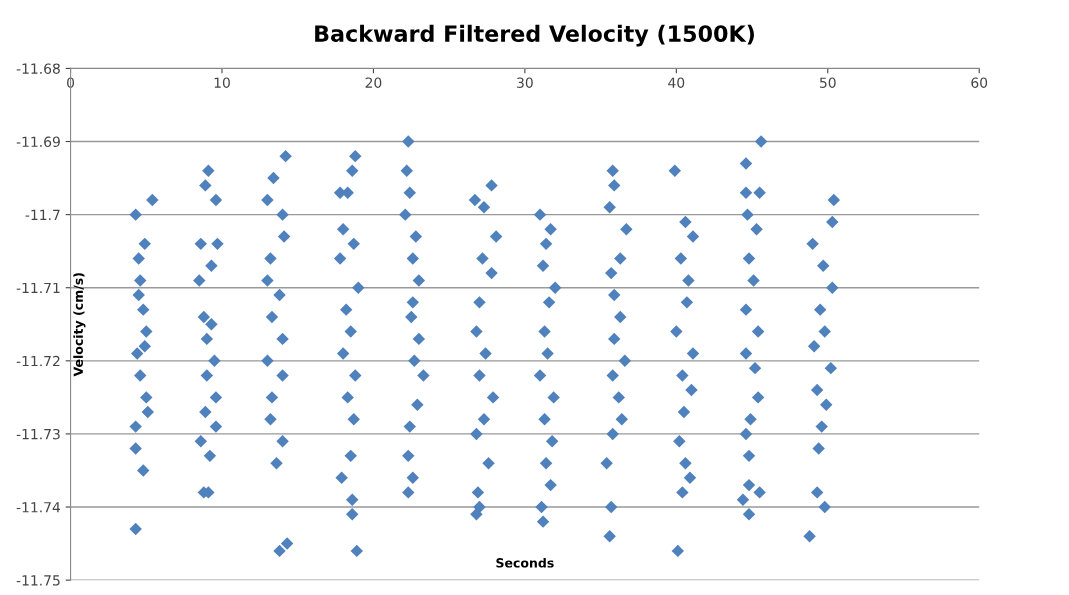  I want to click on y-tick-label: -11.69, so click(38, 141).